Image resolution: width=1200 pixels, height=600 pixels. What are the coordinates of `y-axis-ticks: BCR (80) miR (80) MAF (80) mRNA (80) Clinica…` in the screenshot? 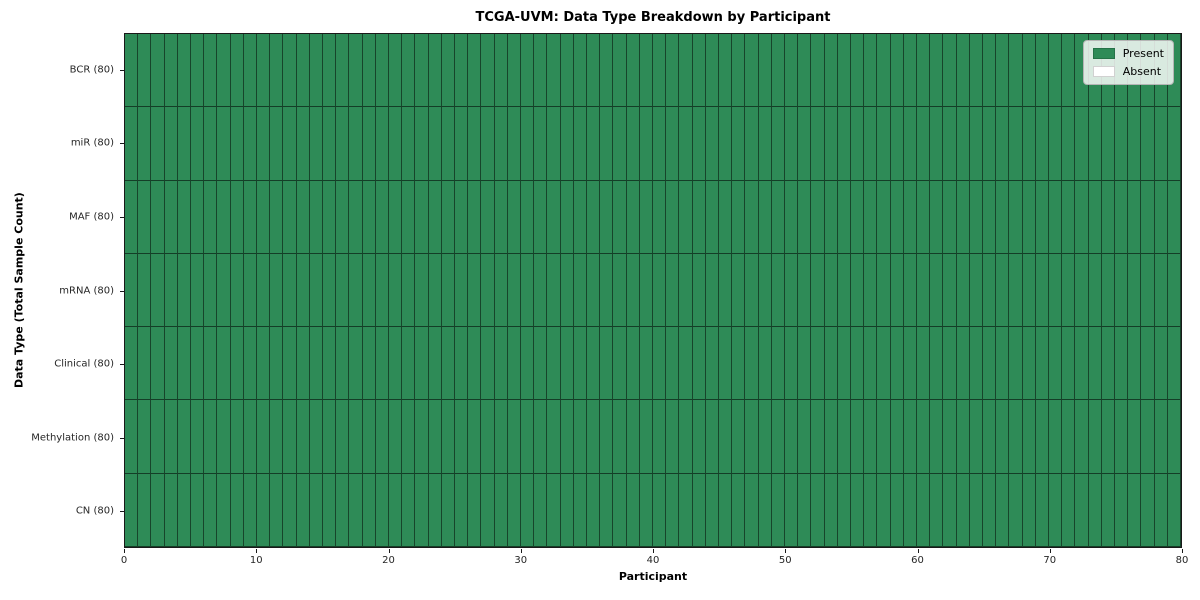 It's located at (62, 290).